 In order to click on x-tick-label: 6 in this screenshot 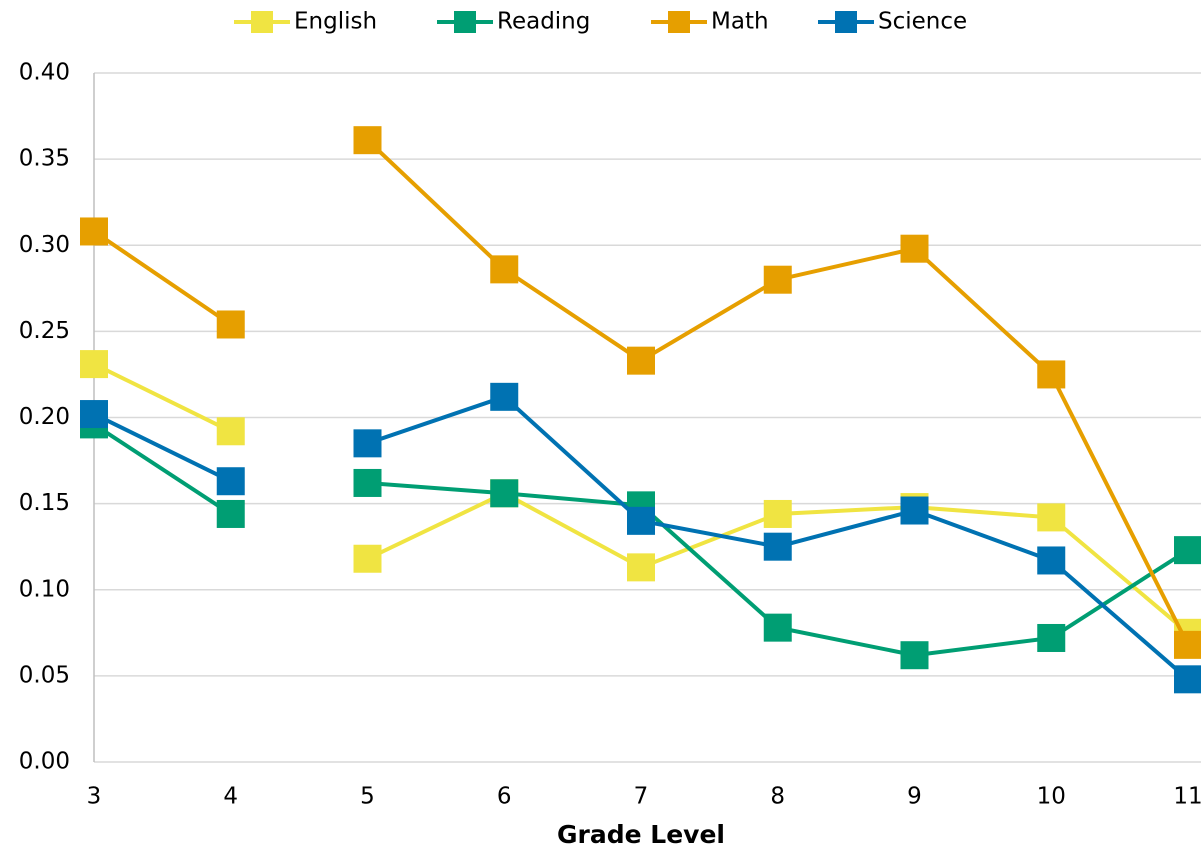, I will do `click(504, 797)`.